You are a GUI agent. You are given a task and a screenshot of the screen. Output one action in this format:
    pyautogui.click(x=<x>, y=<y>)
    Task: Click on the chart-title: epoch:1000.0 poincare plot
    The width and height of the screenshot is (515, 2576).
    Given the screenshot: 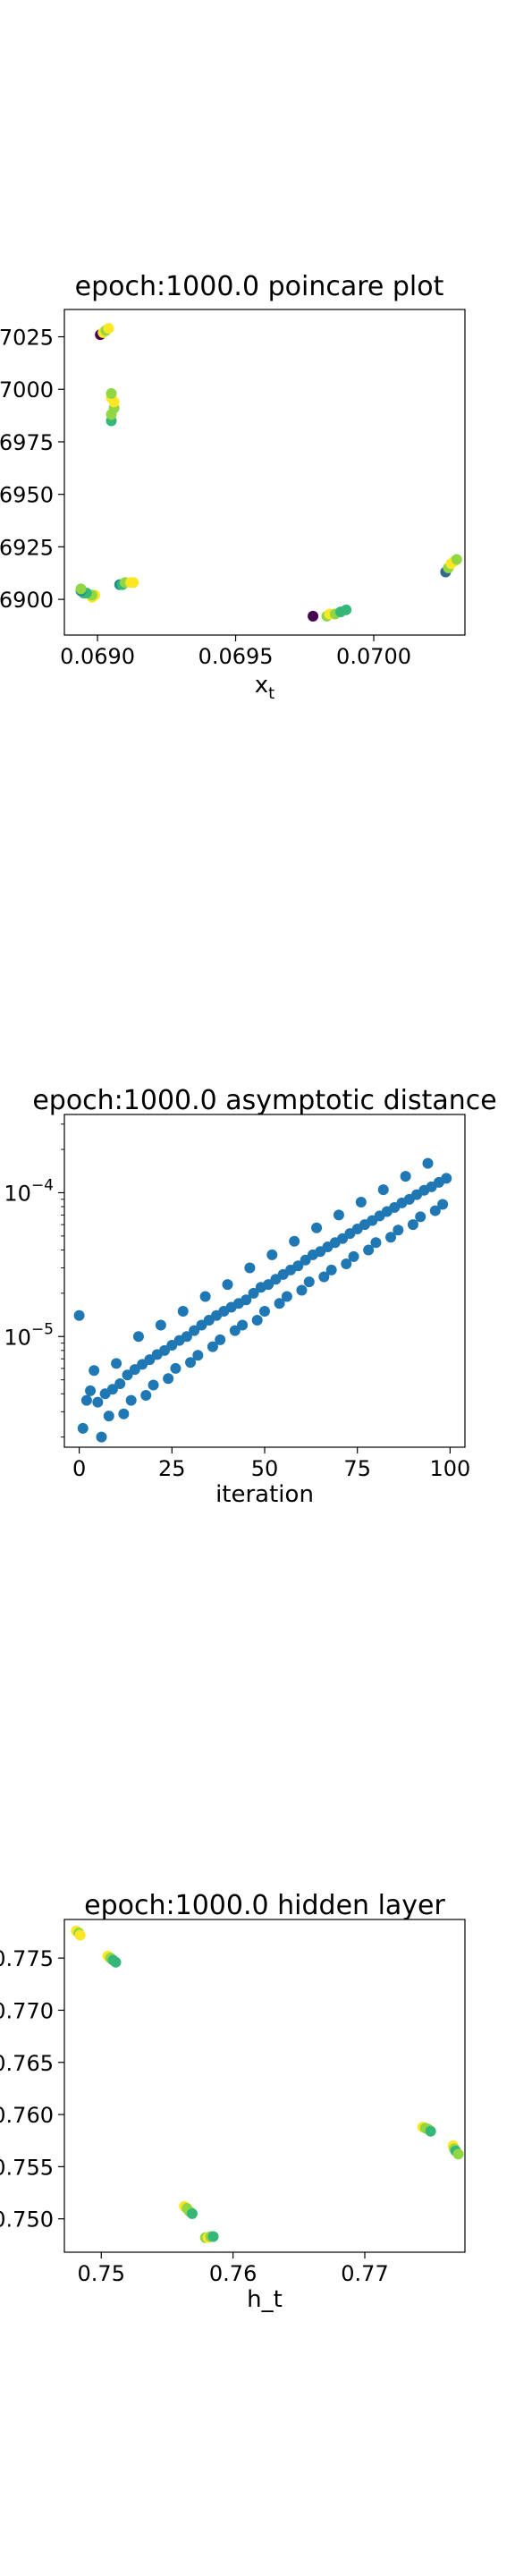 What is the action you would take?
    pyautogui.click(x=259, y=286)
    